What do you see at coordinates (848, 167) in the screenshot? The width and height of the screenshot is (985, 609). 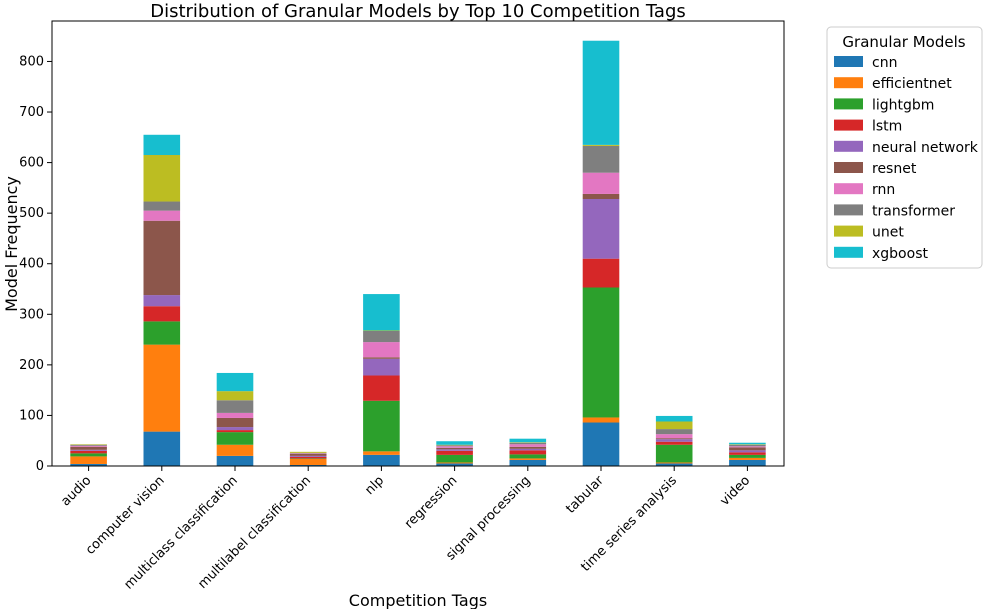 I see `legend-swatch-resnet` at bounding box center [848, 167].